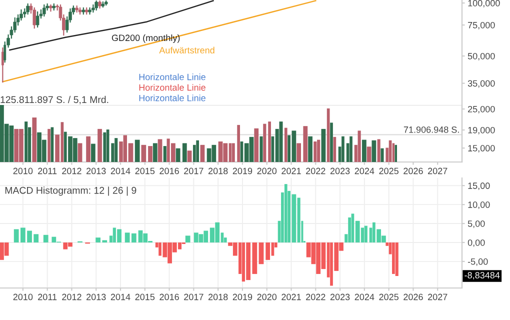  What do you see at coordinates (388, 171) in the screenshot?
I see `x-tick-label: 2025` at bounding box center [388, 171].